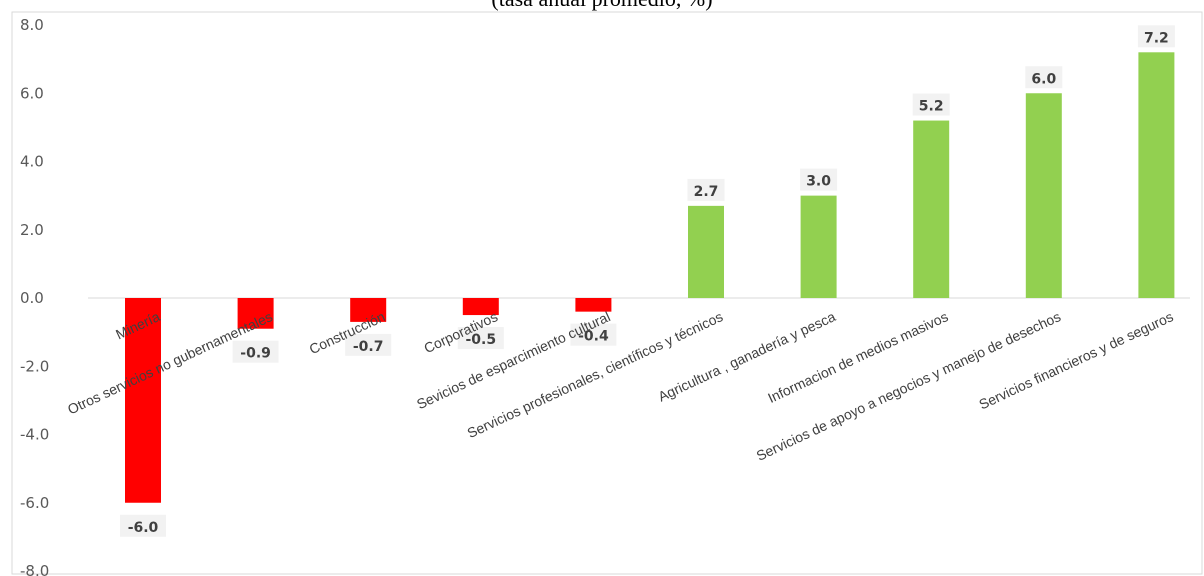 This screenshot has width=1204, height=576. What do you see at coordinates (746, 356) in the screenshot?
I see `category-label: Agricultura , ganadería y pesca` at bounding box center [746, 356].